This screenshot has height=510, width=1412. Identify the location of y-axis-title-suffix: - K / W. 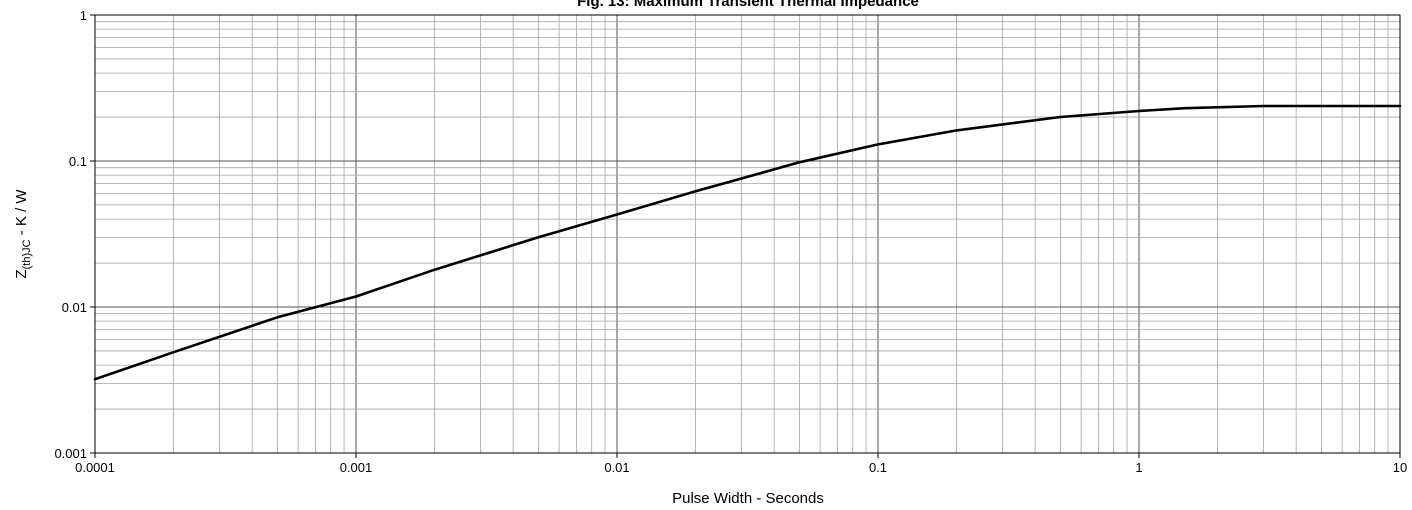
(21, 214).